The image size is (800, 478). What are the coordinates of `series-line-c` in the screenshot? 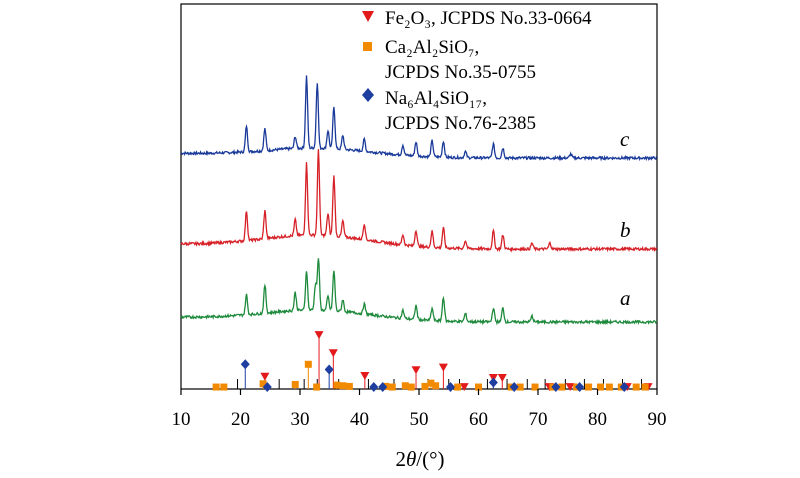 It's located at (419, 118).